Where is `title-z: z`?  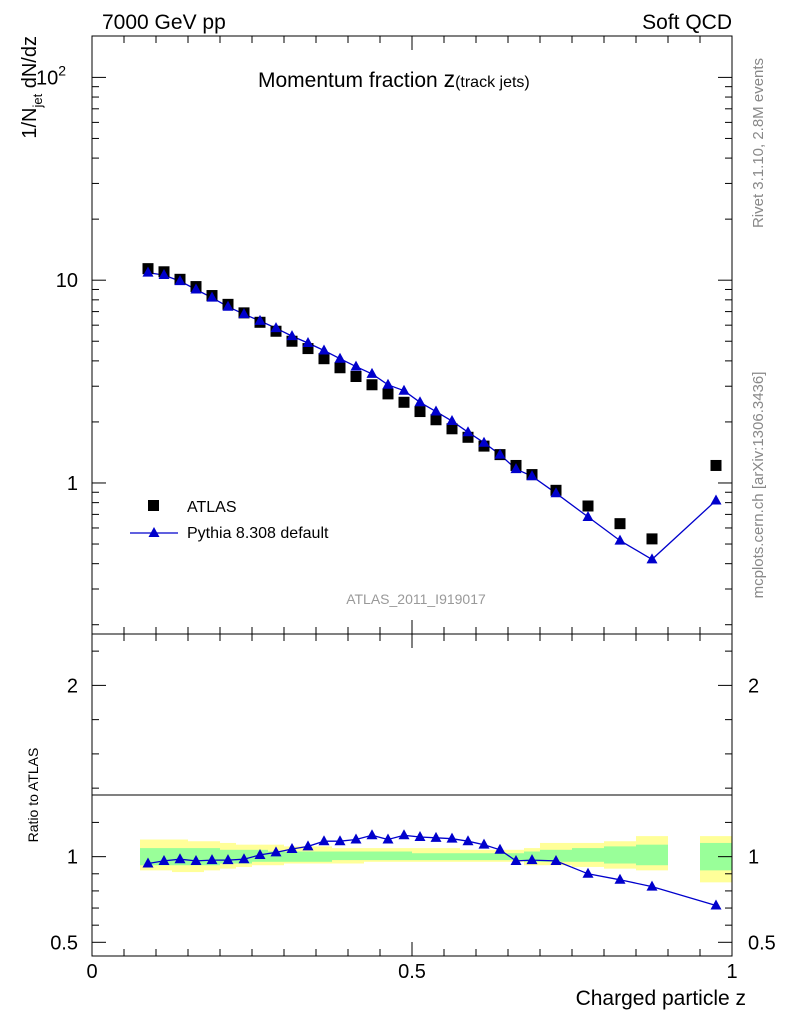 title-z: z is located at coordinates (450, 79).